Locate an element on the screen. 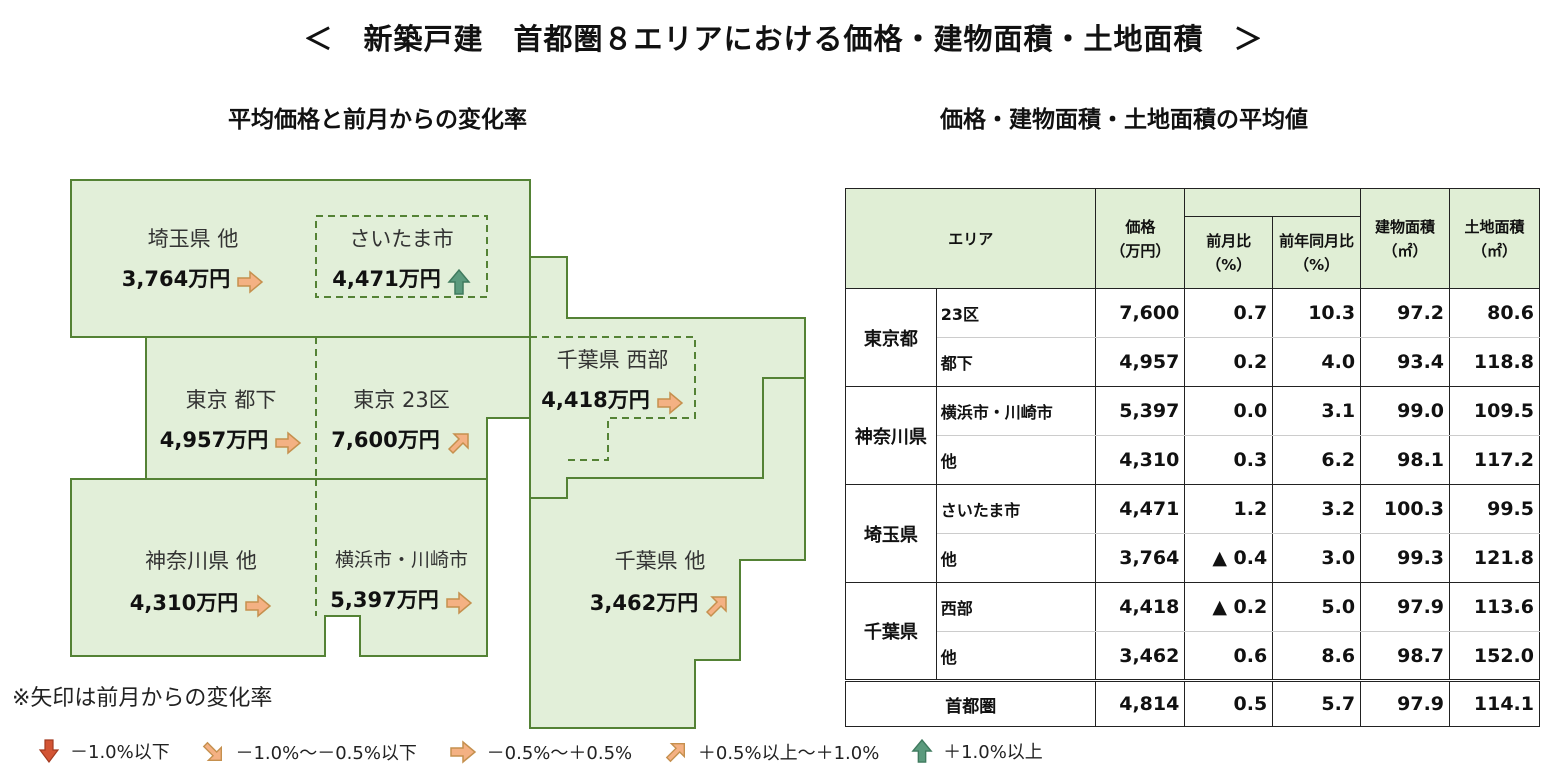 This screenshot has width=1567, height=777. table-row: 都下 4,957 0.2 4.0 93.4 118.8 is located at coordinates (1193, 362).